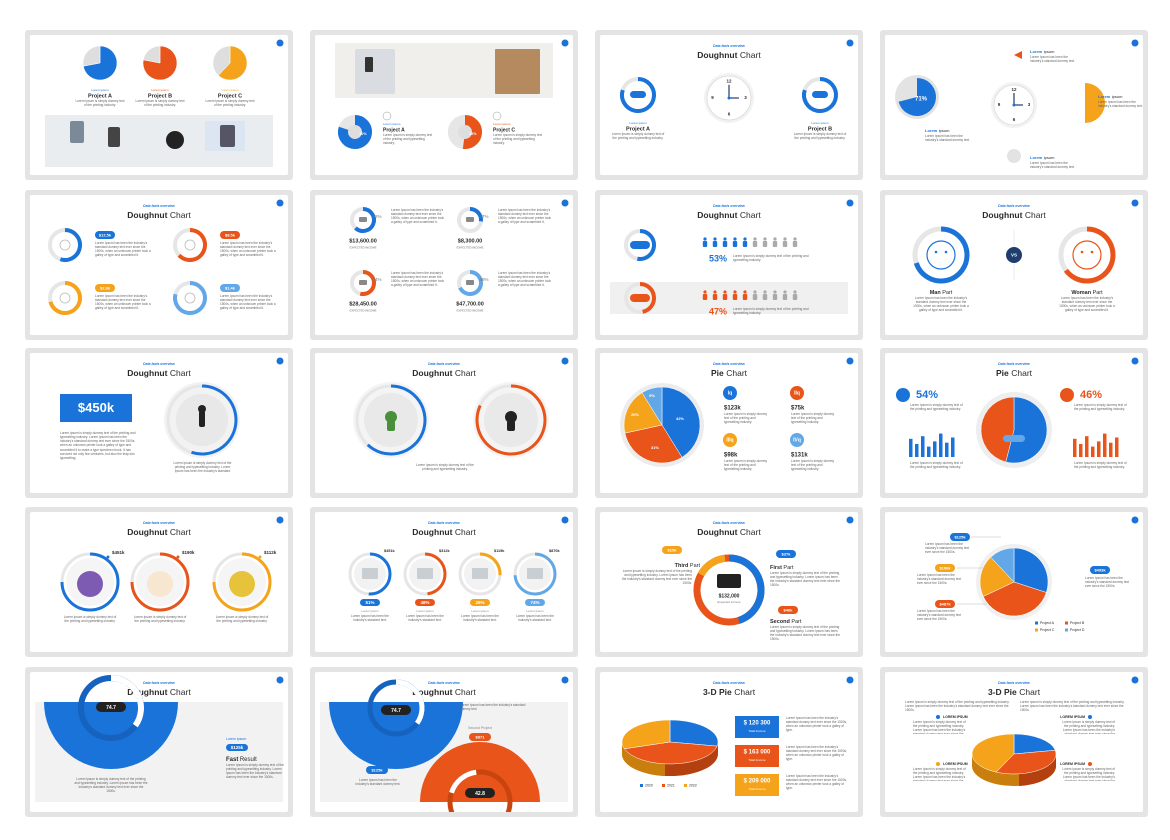  I want to click on slice-label: 9%, so click(652, 395).